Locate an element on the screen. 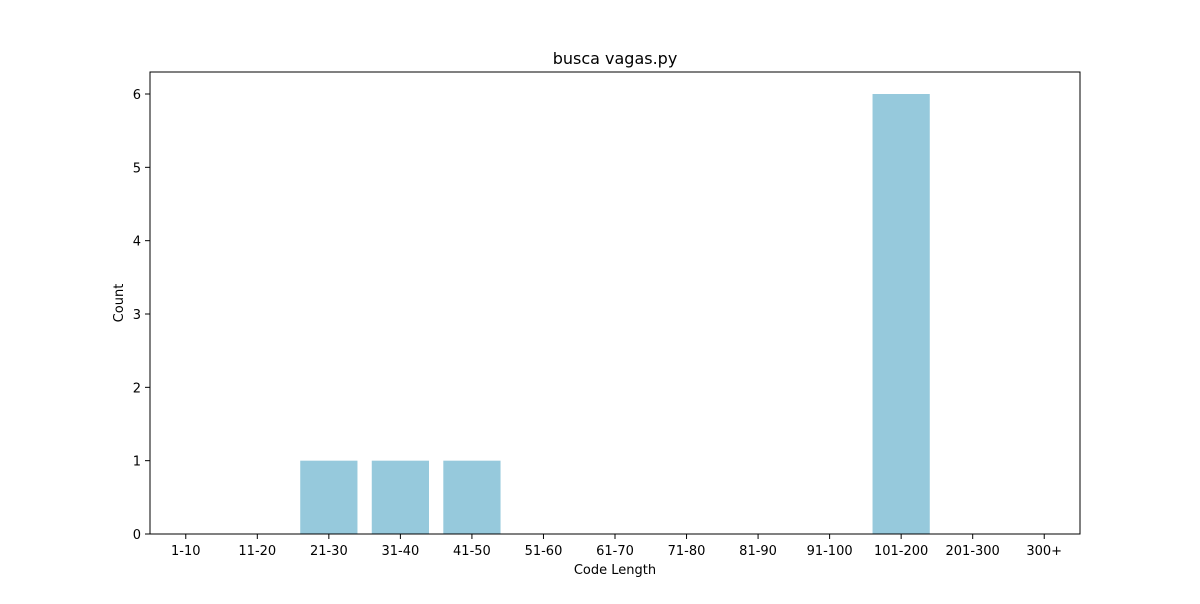 The image size is (1200, 604). x-tick-label: 71-80 is located at coordinates (687, 551).